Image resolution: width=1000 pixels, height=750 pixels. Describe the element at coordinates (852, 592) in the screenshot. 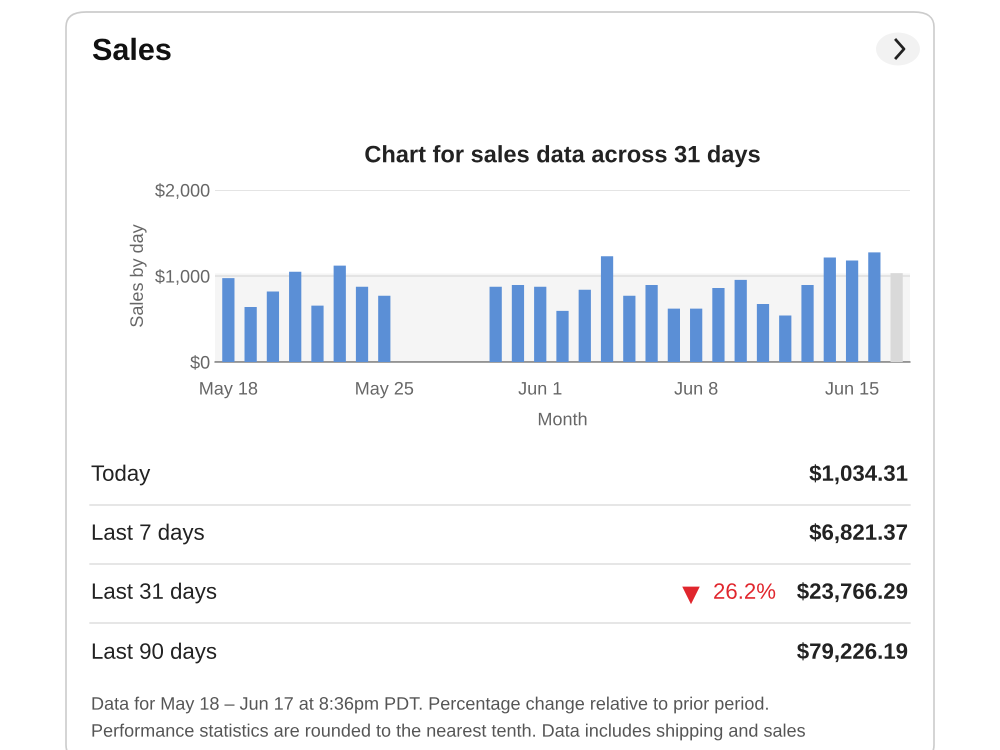

I see `text: $23,766.29` at that location.